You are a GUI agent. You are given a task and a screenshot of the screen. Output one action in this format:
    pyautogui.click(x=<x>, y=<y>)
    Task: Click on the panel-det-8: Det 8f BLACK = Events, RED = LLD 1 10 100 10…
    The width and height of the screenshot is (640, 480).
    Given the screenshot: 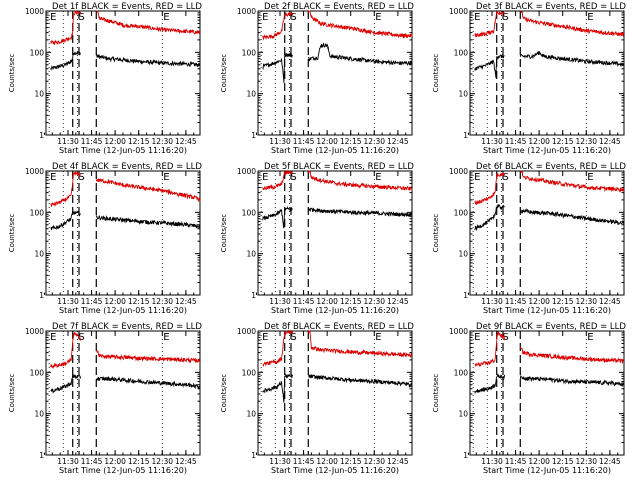 What is the action you would take?
    pyautogui.click(x=317, y=398)
    